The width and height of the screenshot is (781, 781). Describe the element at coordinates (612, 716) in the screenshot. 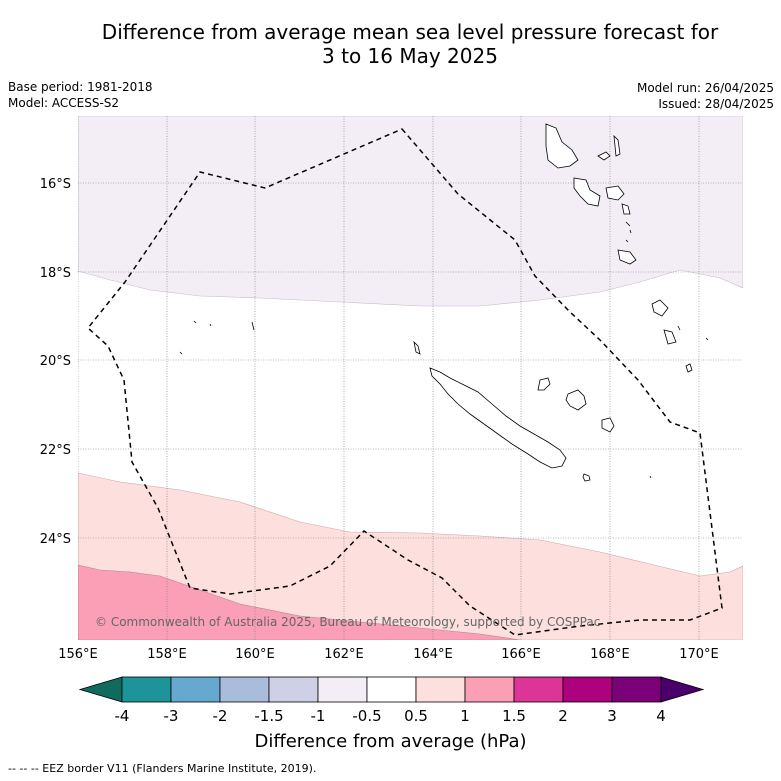

I see `colorbar-tick: 3` at that location.